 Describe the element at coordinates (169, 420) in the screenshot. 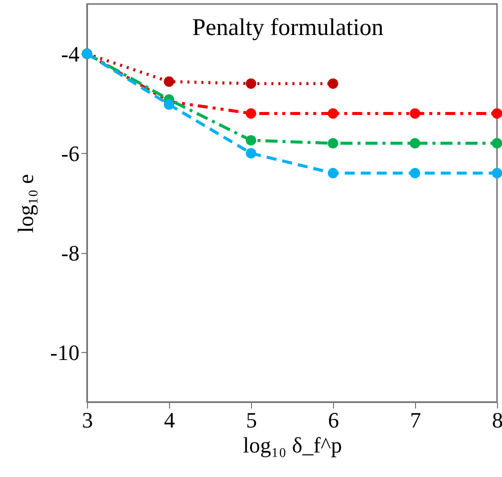

I see `x-tick-label: 4` at that location.